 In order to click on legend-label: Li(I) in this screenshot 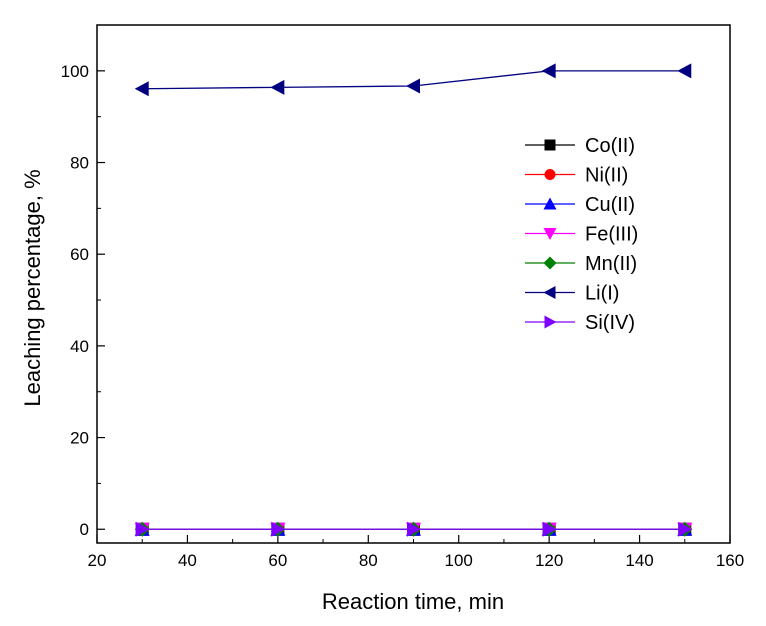, I will do `click(602, 294)`.